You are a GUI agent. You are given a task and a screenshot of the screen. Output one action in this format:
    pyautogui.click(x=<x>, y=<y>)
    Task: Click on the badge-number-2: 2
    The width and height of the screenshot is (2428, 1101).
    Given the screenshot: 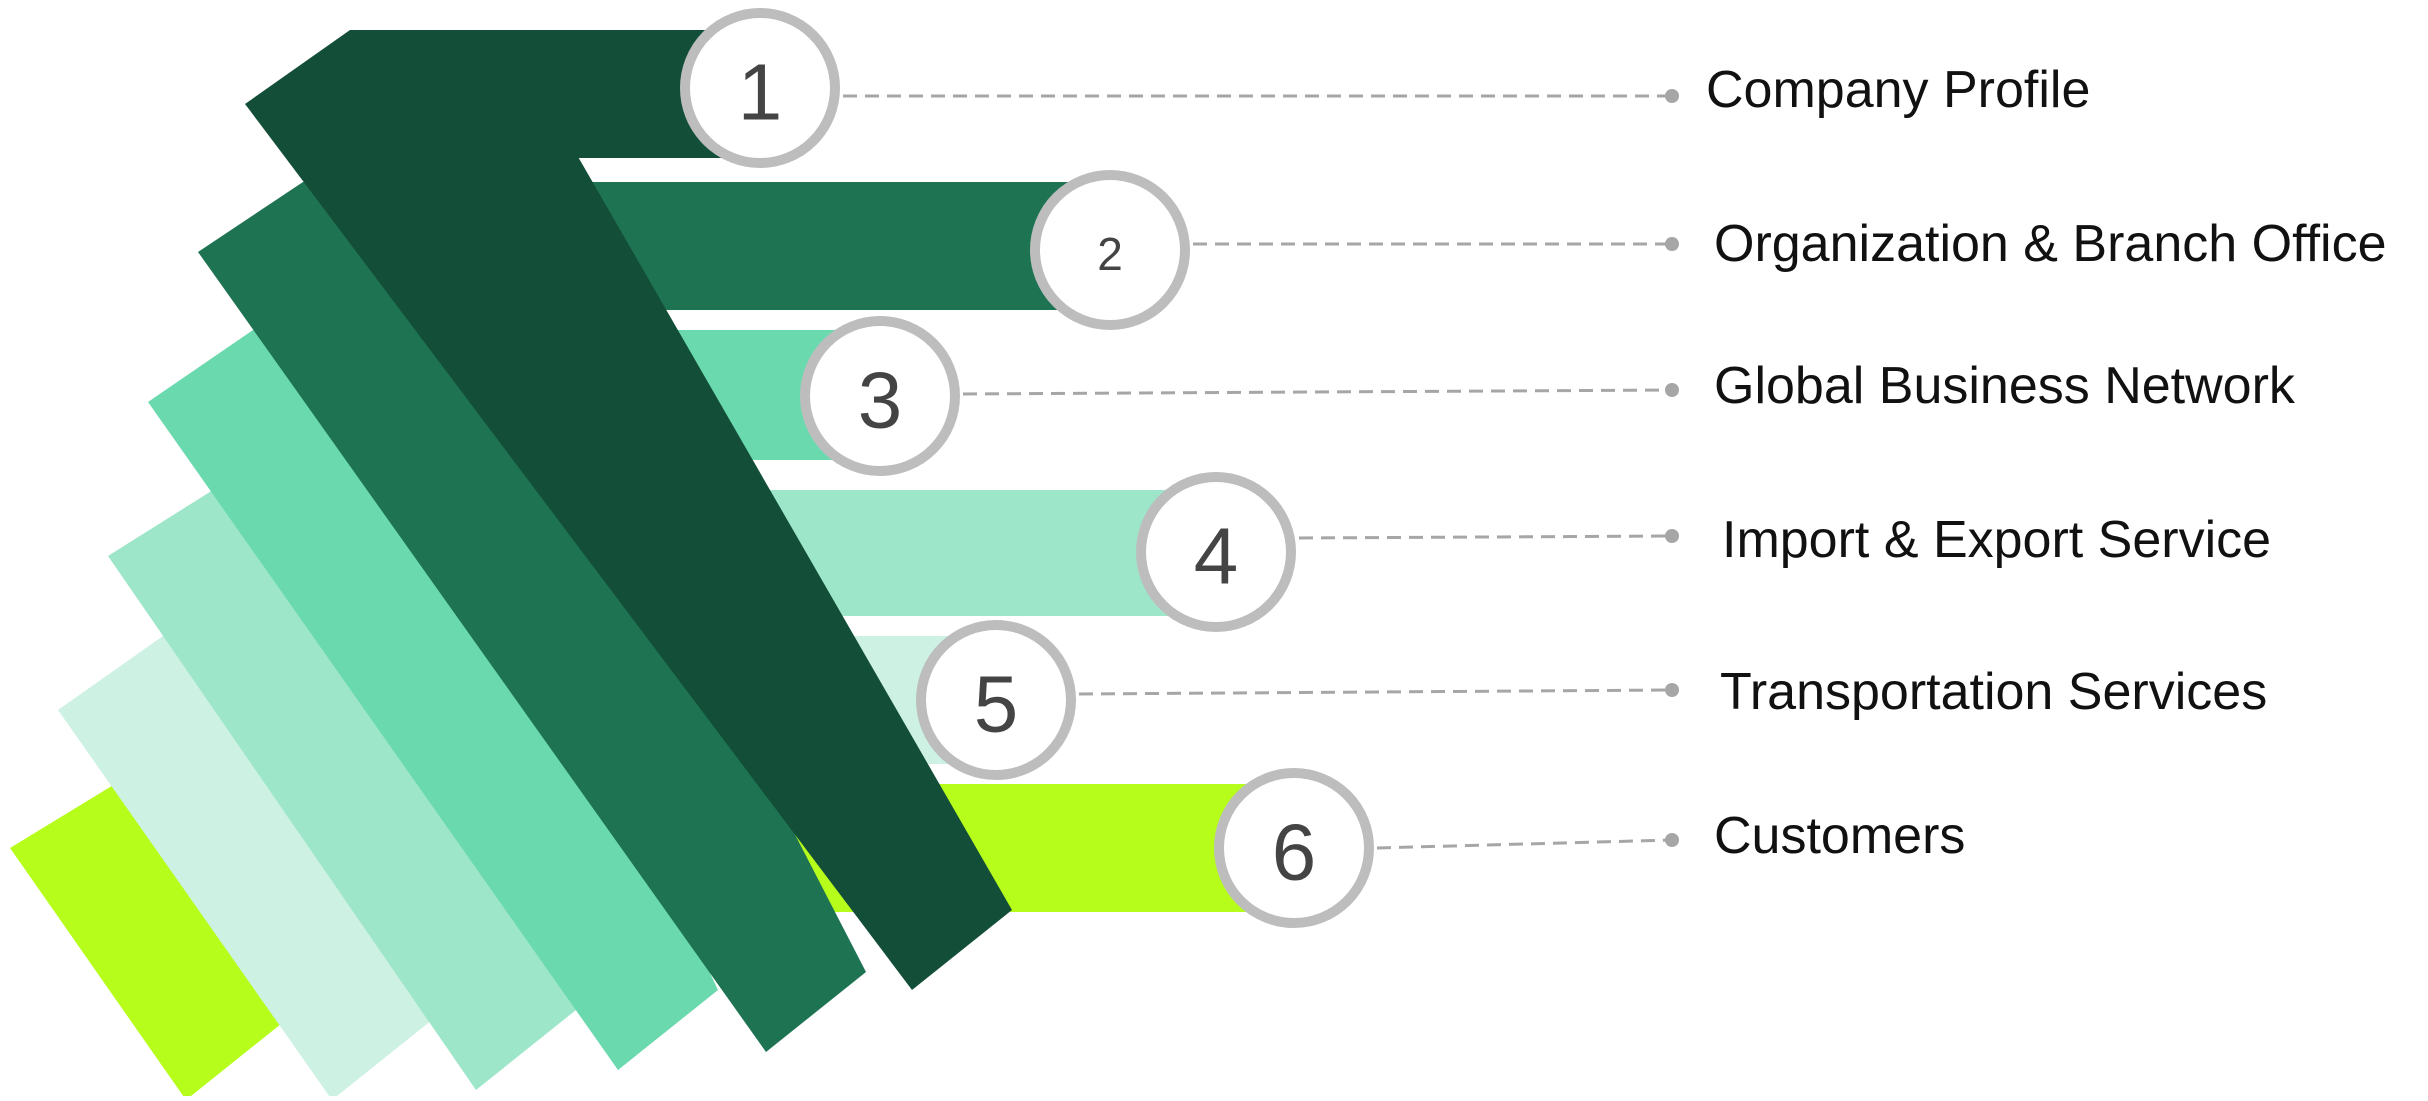 What is the action you would take?
    pyautogui.click(x=1110, y=254)
    